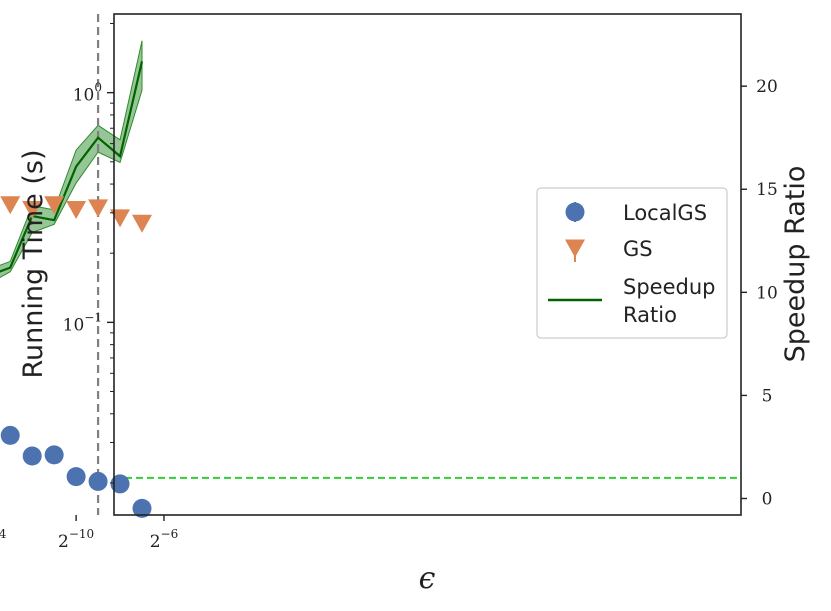 This screenshot has width=831, height=611. I want to click on x-axis-label: ϵ, so click(427, 578).